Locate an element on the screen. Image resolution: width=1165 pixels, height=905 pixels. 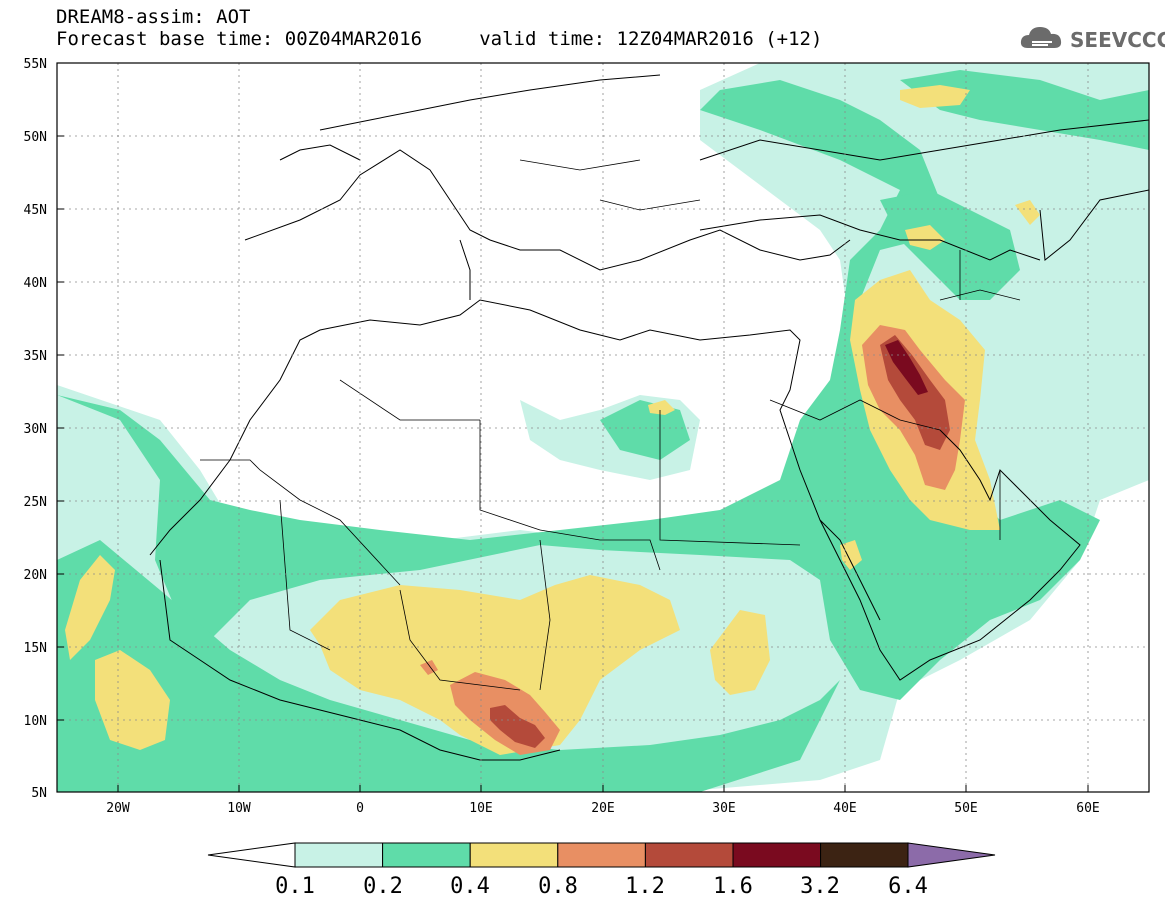
cloud-icon is located at coordinates (1041, 37).